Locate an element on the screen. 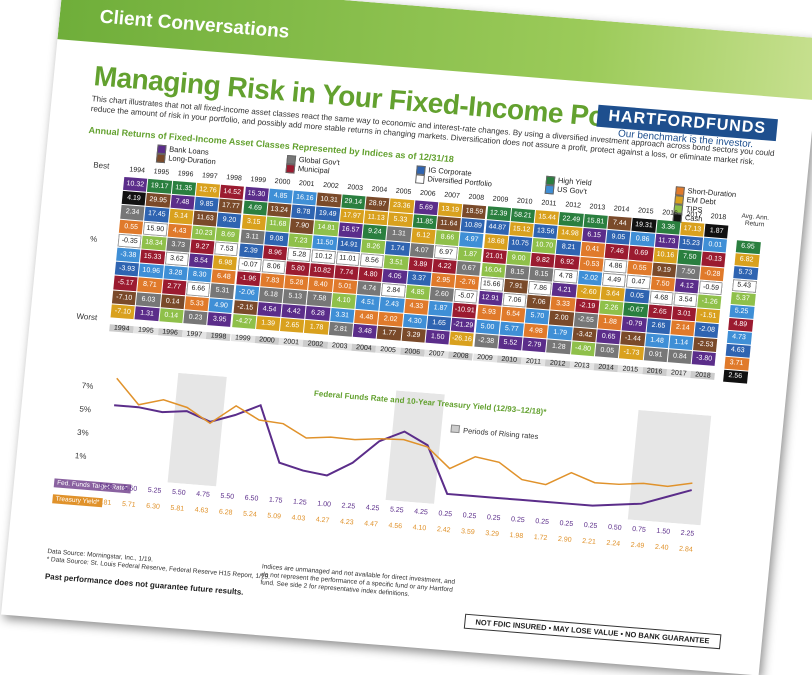 This screenshot has width=812, height=675. treasury-value: 1.72 is located at coordinates (540, 538).